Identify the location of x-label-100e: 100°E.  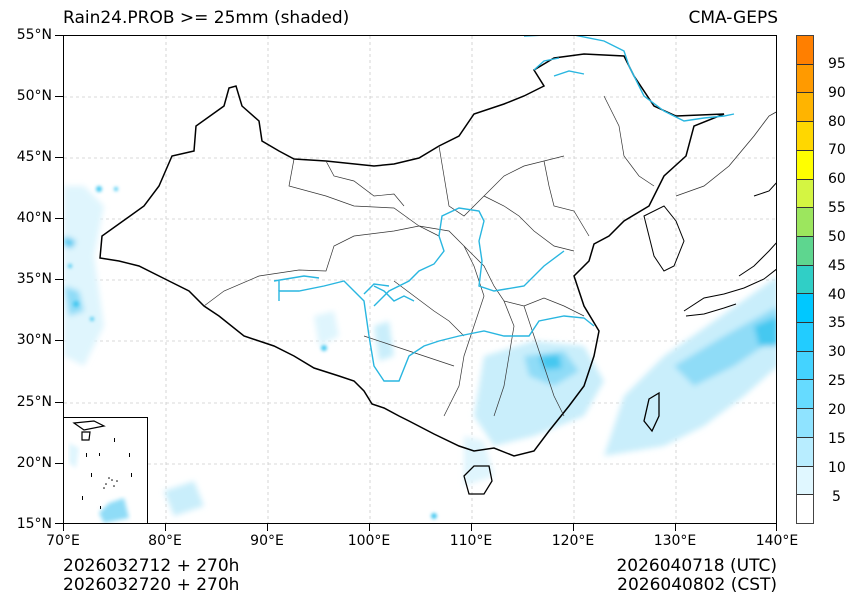
(369, 541).